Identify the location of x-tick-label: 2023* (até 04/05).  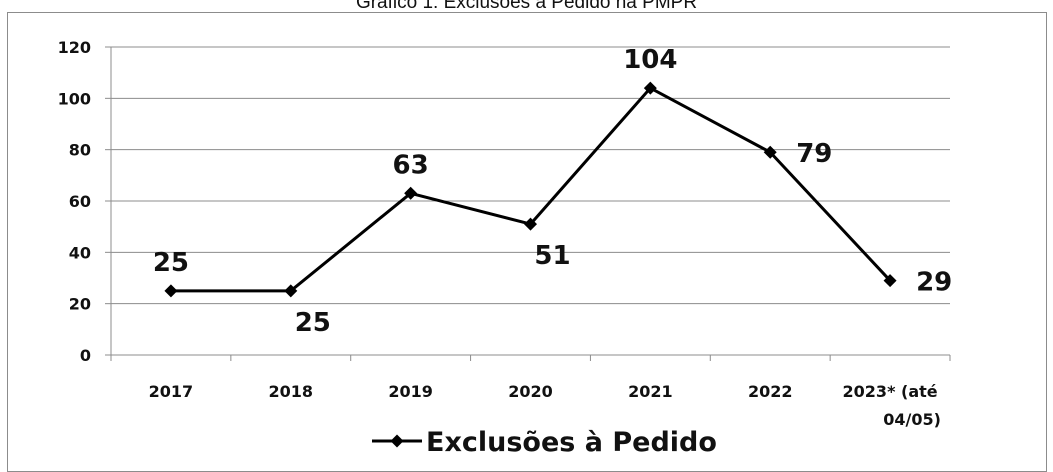
(892, 405).